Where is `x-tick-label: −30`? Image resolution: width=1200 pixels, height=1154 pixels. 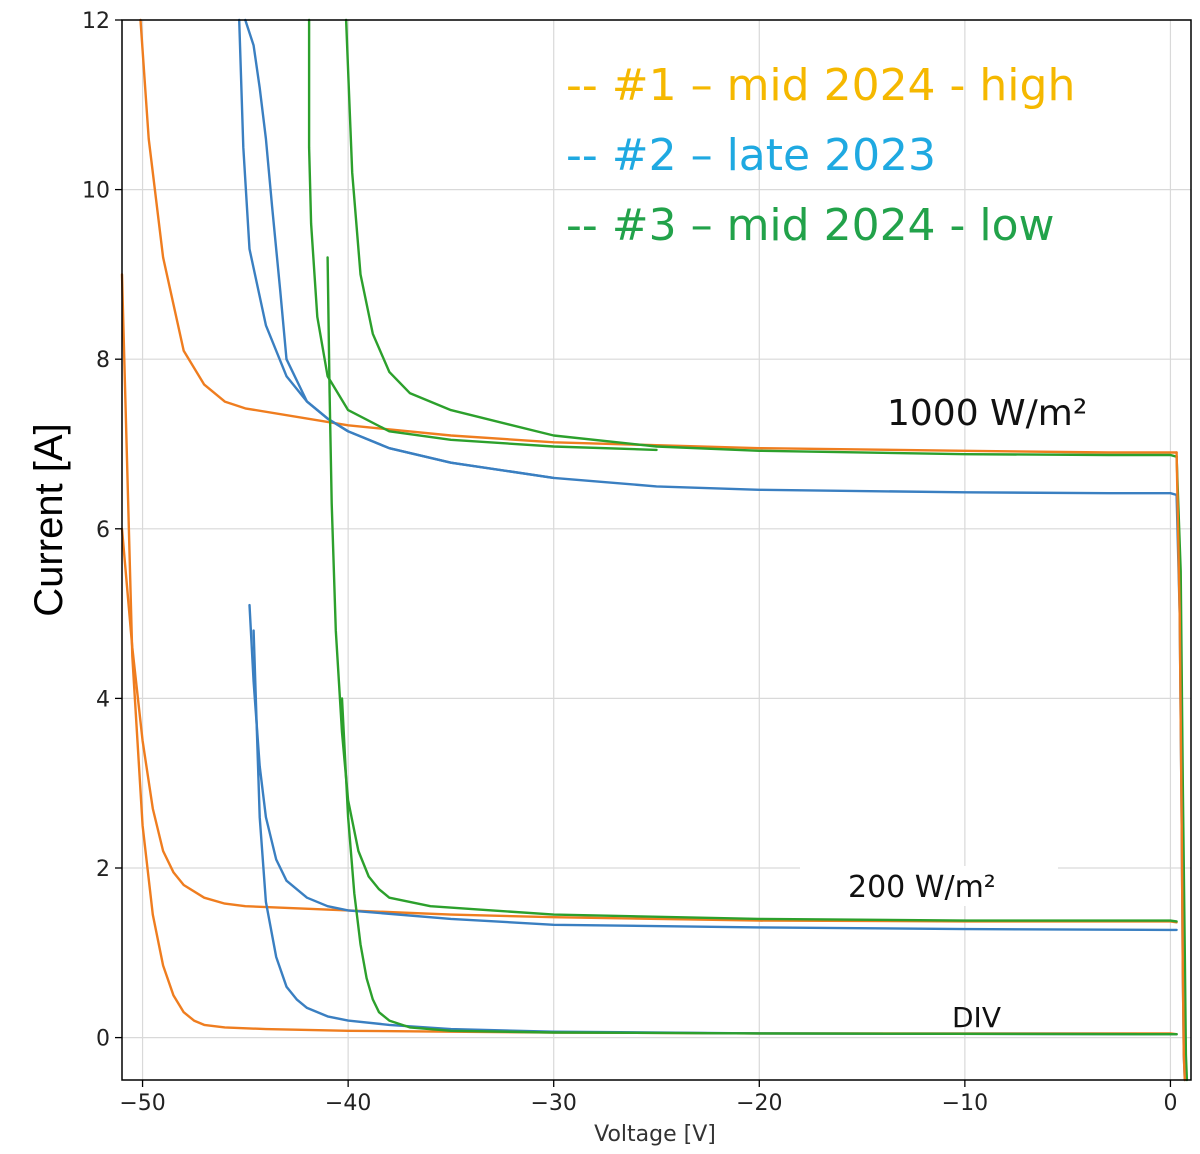 x-tick-label: −30 is located at coordinates (553, 1103).